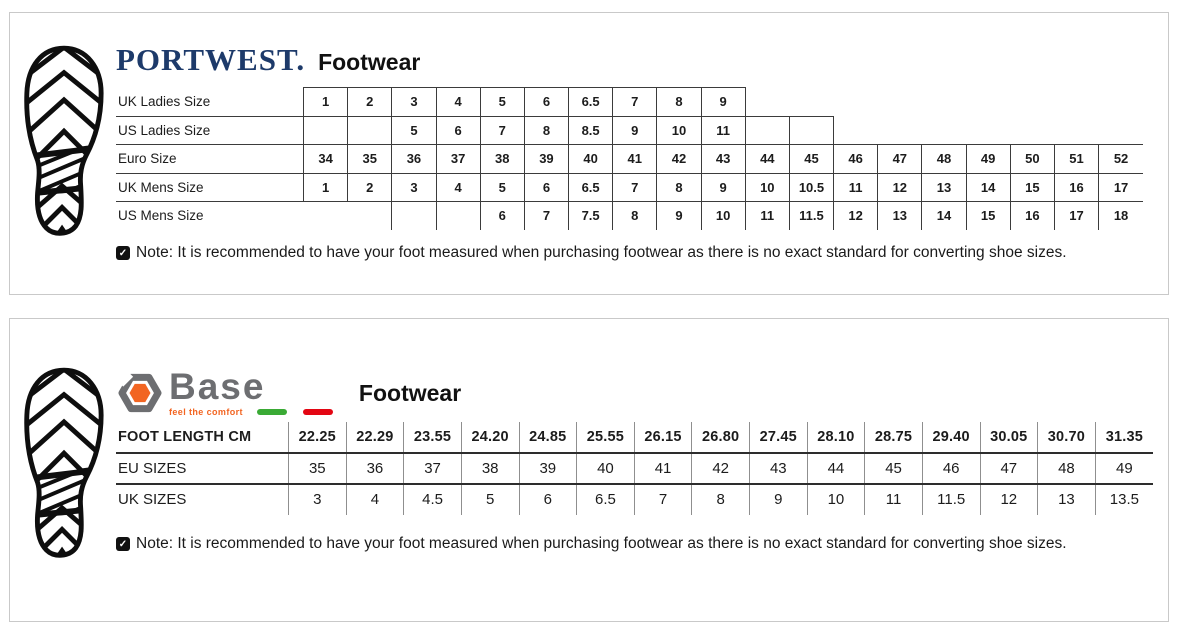  I want to click on size-cell: 16, so click(1076, 187).